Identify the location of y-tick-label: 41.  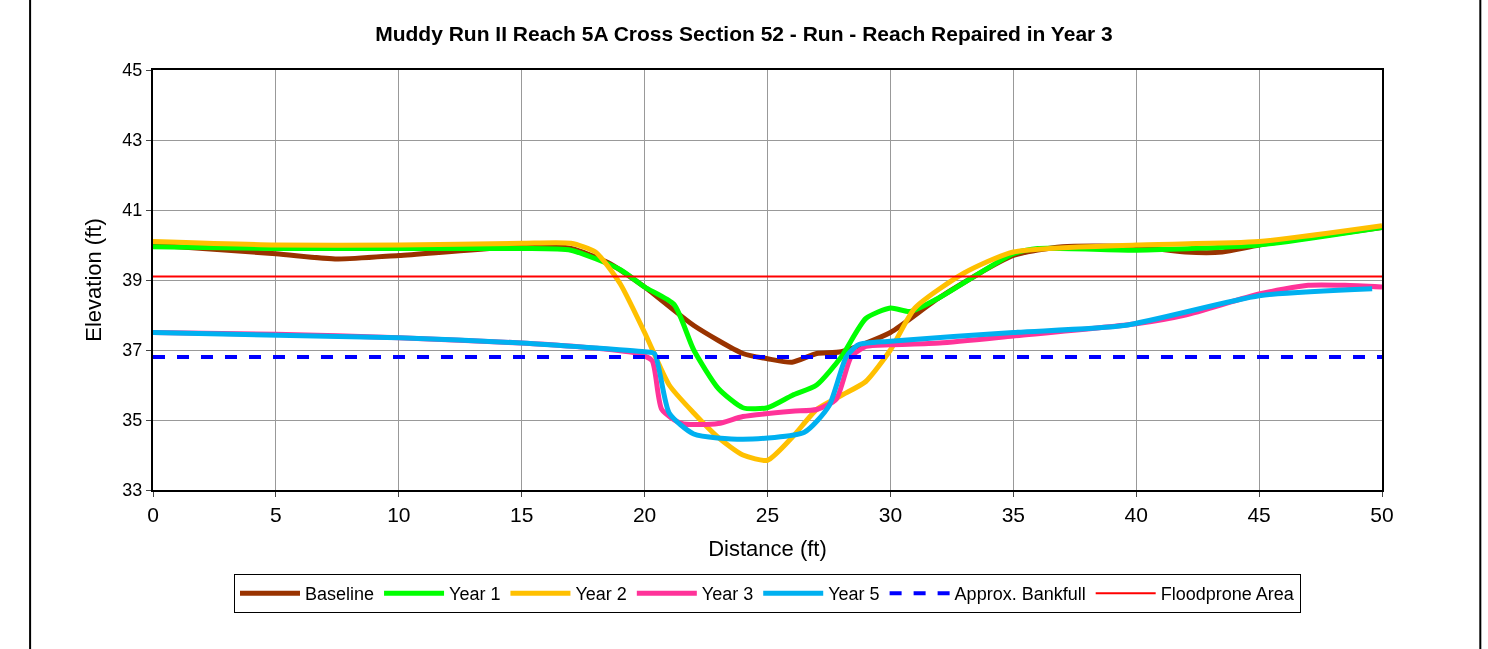
(132, 210).